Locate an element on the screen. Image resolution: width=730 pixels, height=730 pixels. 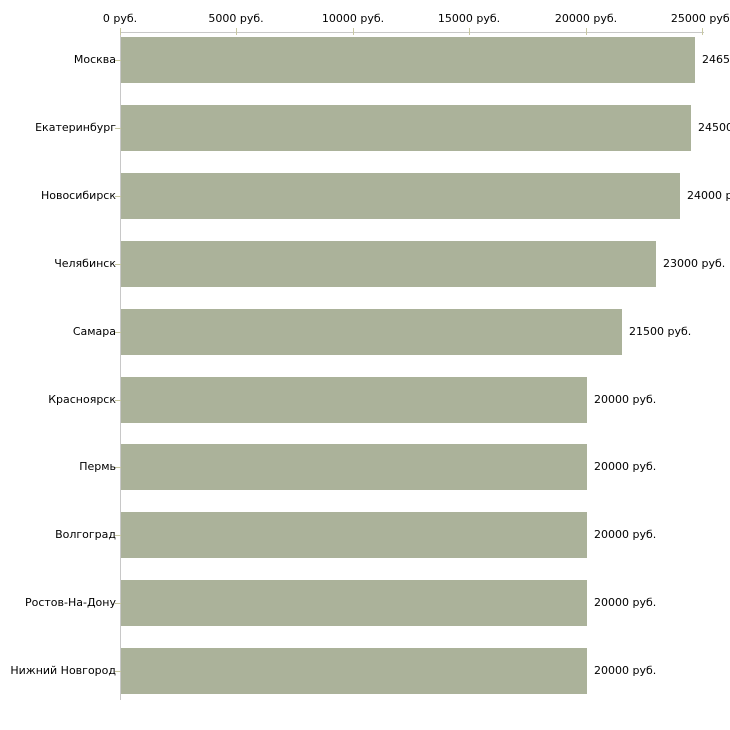
x-axis-tick-label: 10000 руб. is located at coordinates (353, 18).